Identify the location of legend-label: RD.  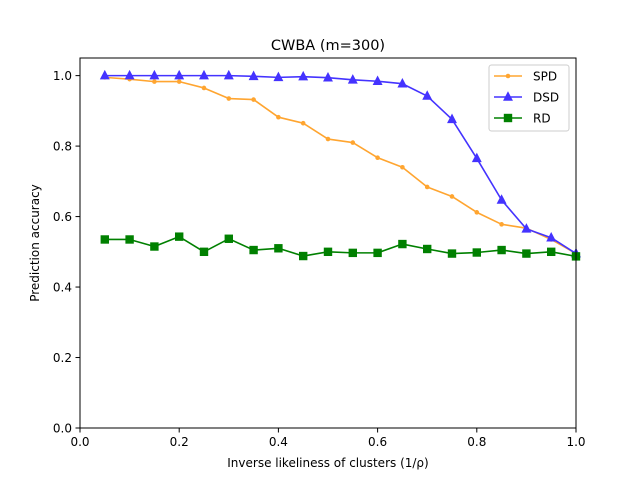
(542, 118).